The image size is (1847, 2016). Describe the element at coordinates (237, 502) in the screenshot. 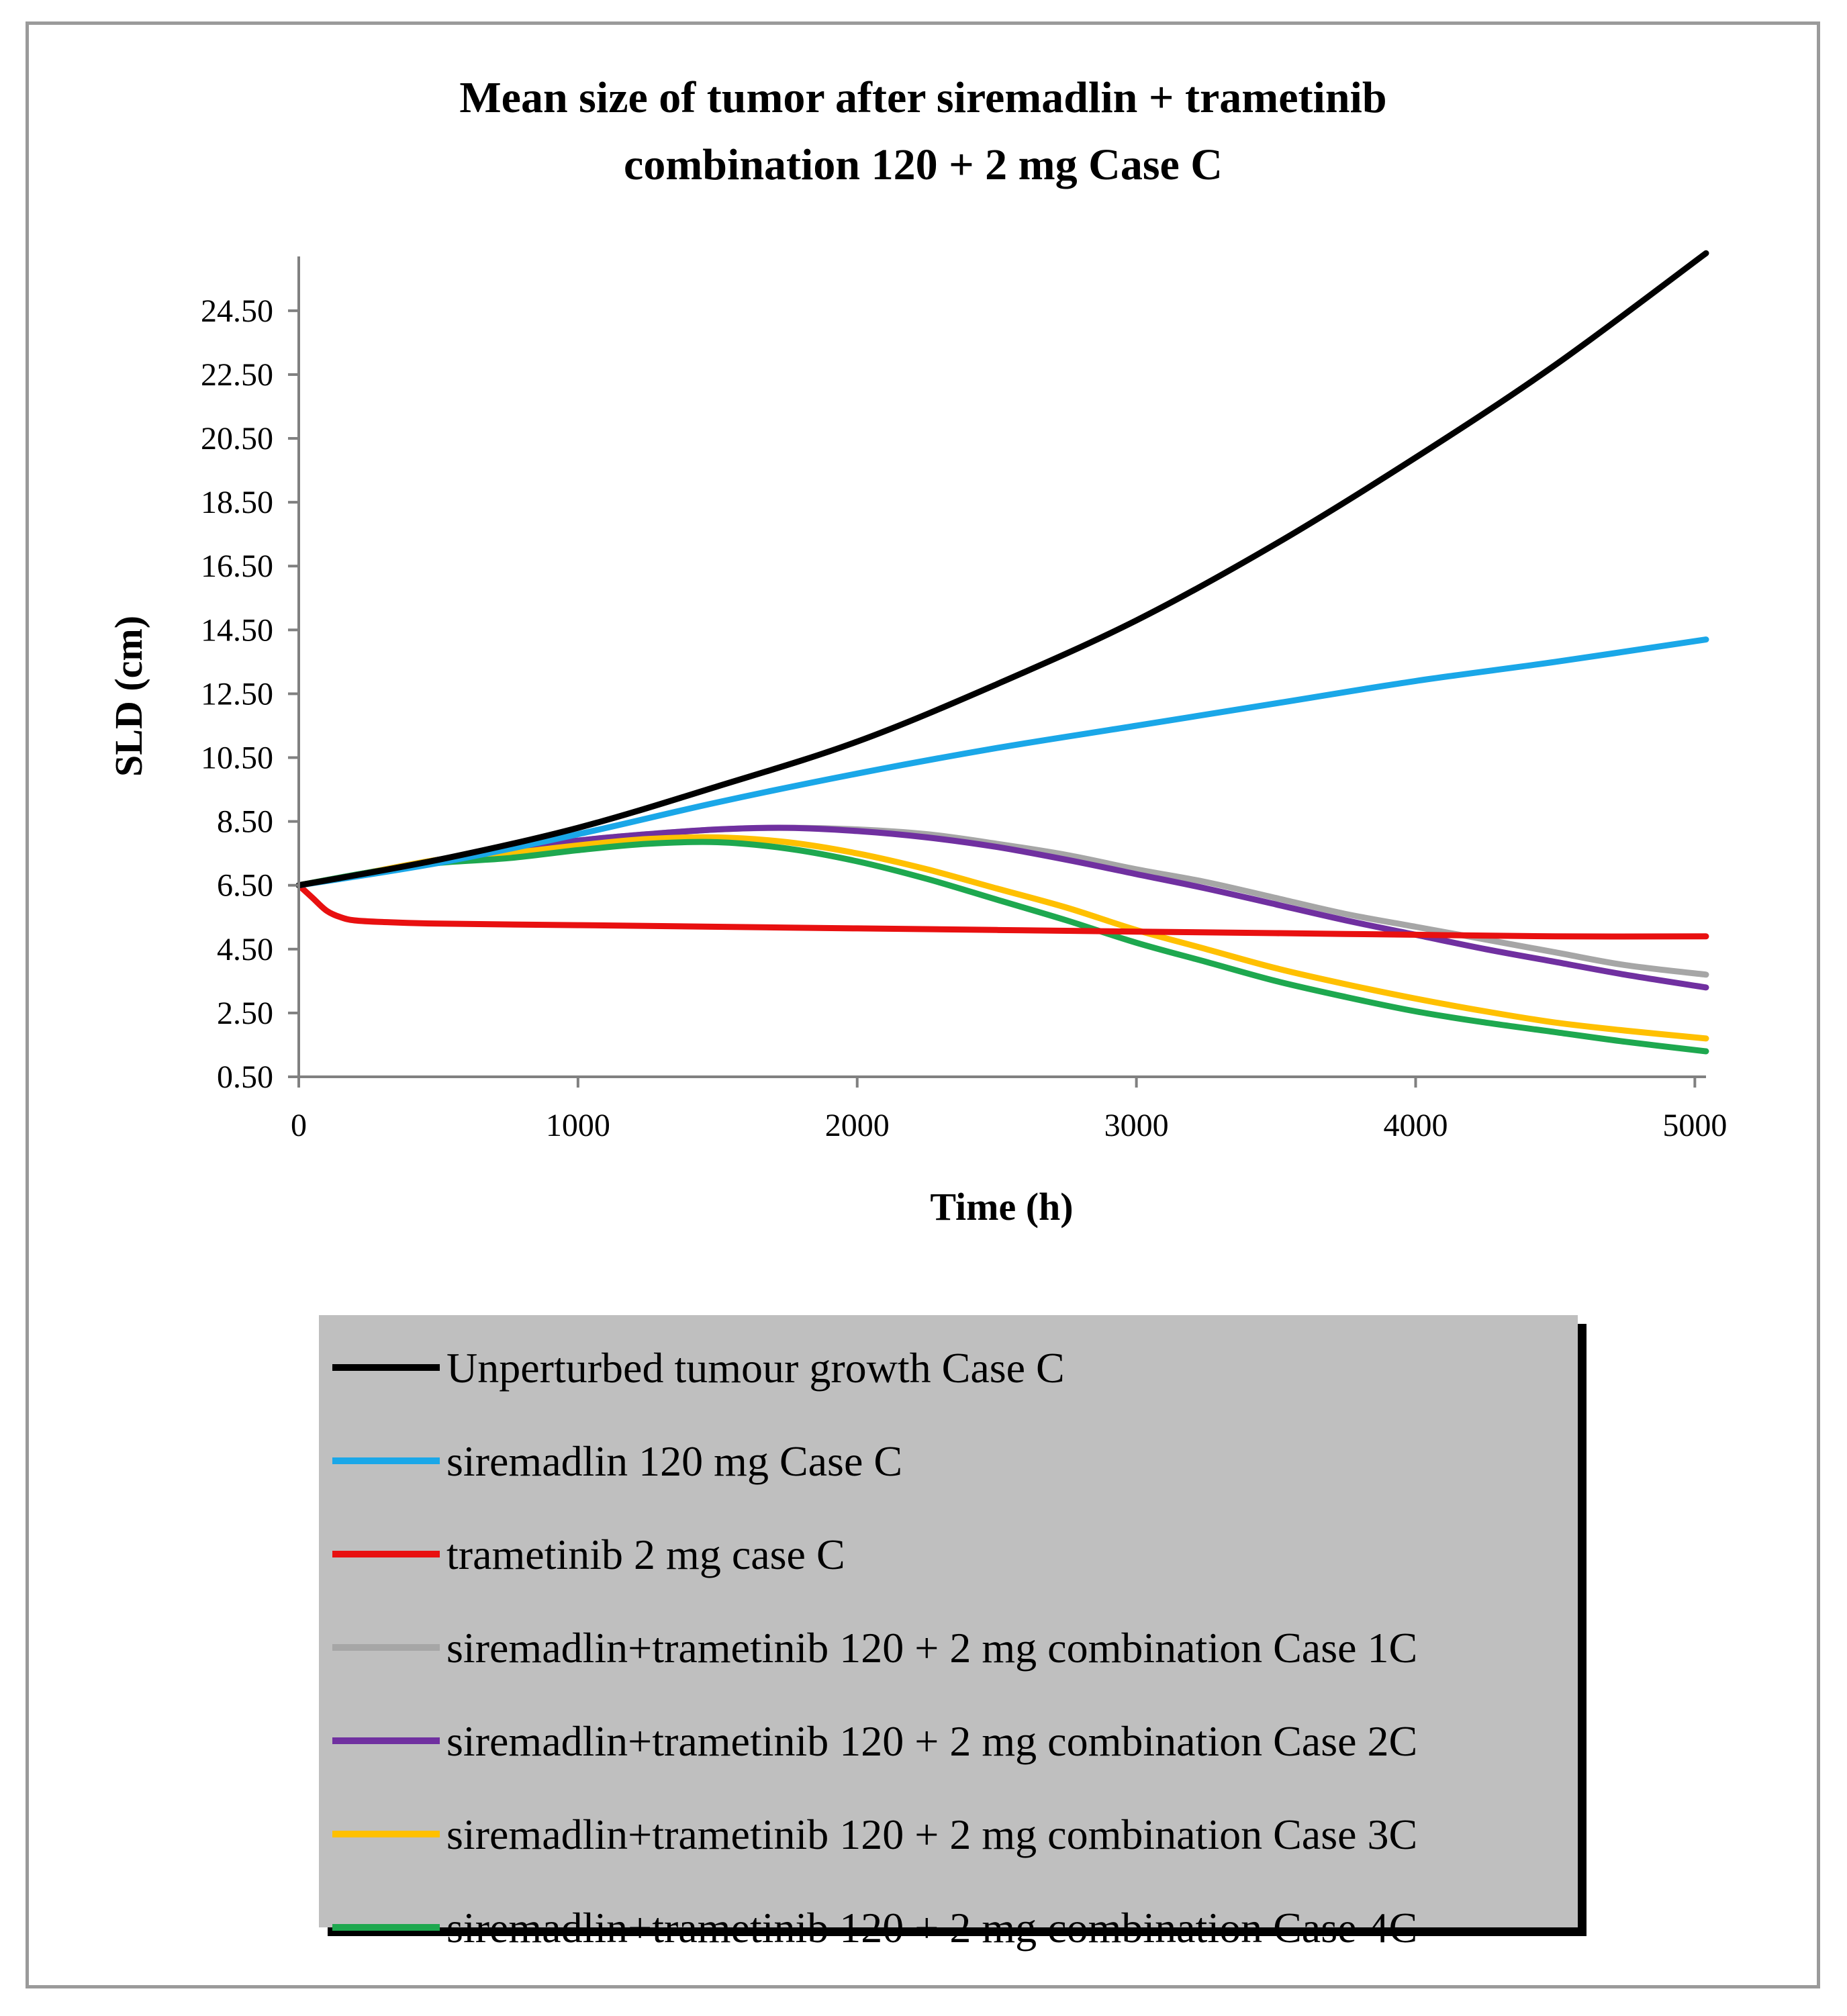

I see `y-tick-label: 18.50` at that location.